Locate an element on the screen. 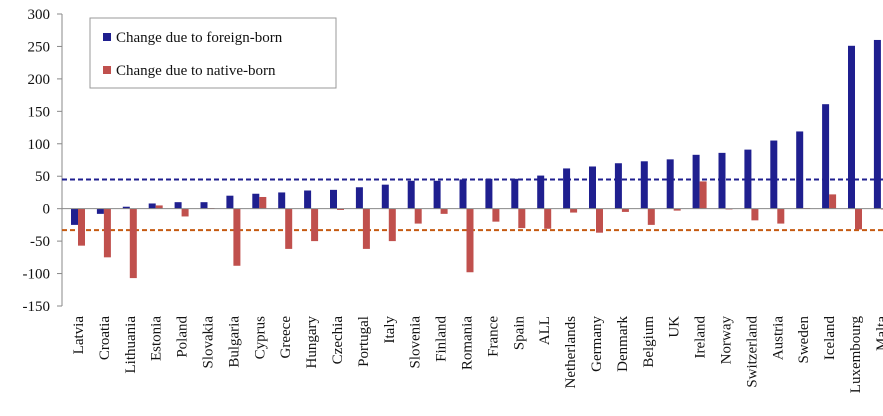  x-tick-label: Czechia is located at coordinates (338, 340).